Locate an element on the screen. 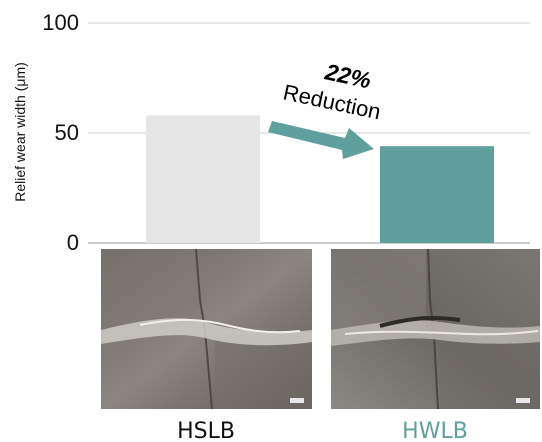 The image size is (542, 442). y-tick-label: 100 is located at coordinates (60, 22).